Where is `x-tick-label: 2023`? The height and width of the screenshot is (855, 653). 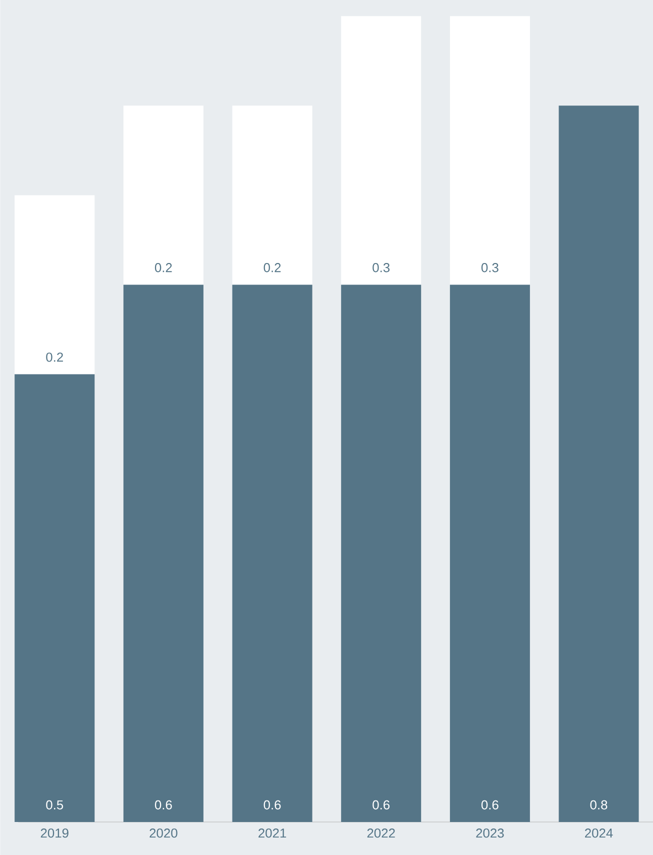
x-tick-label: 2023 is located at coordinates (490, 833).